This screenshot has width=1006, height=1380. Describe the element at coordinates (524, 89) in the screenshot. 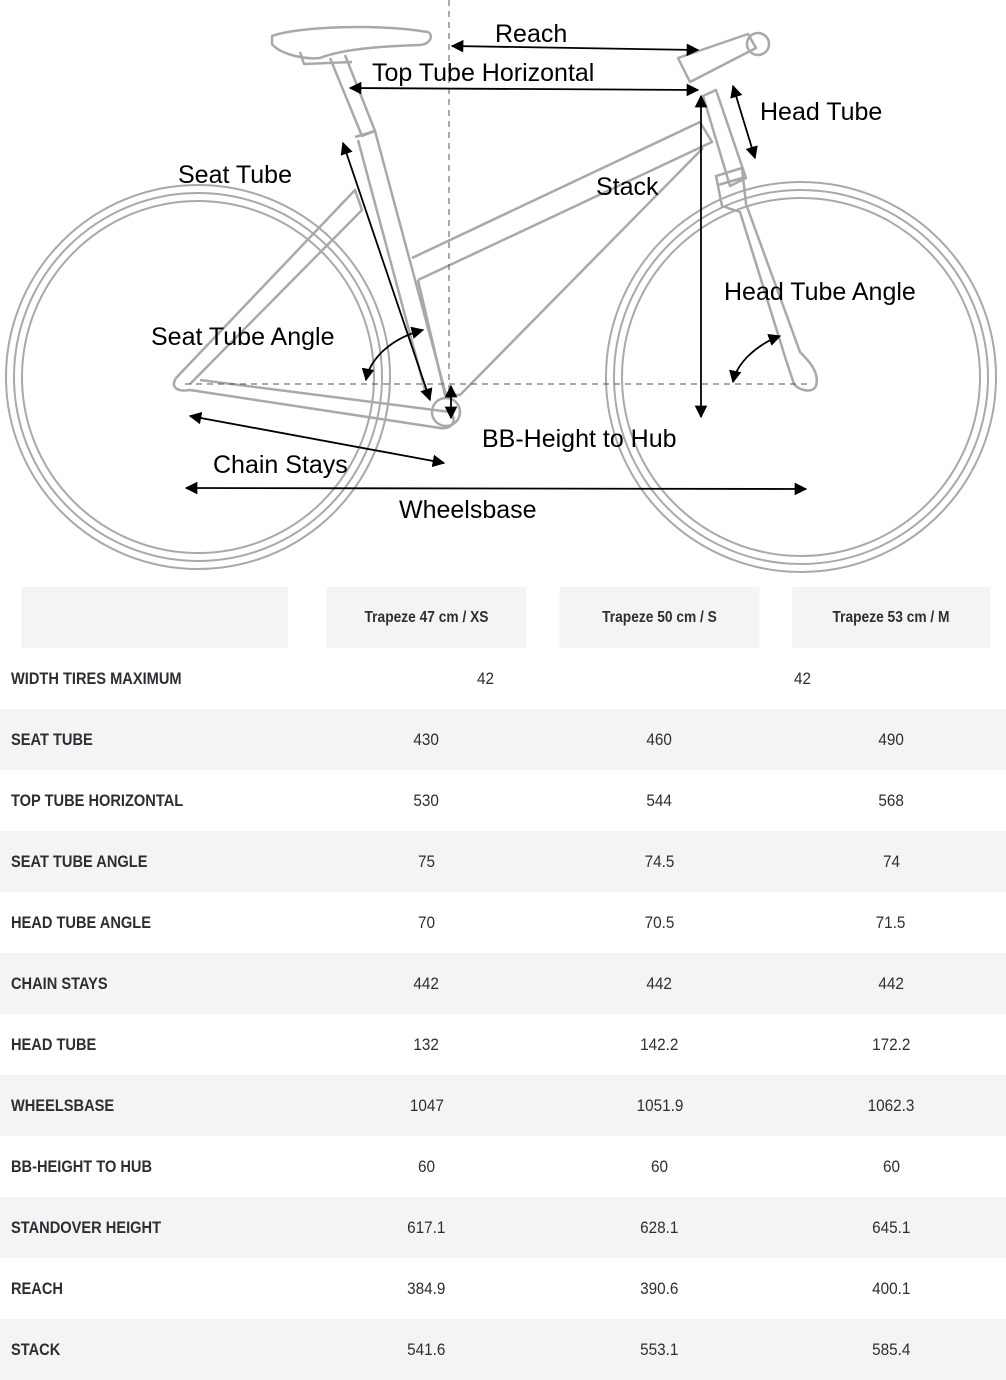

I see `top-tube-arrow` at that location.